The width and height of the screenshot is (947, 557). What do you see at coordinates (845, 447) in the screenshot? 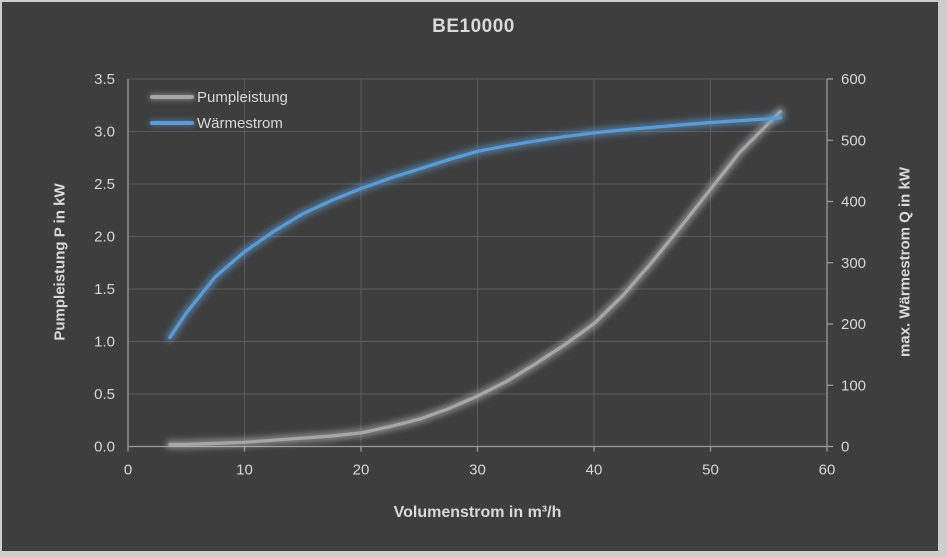
I see `right-tick-label: 0` at bounding box center [845, 447].